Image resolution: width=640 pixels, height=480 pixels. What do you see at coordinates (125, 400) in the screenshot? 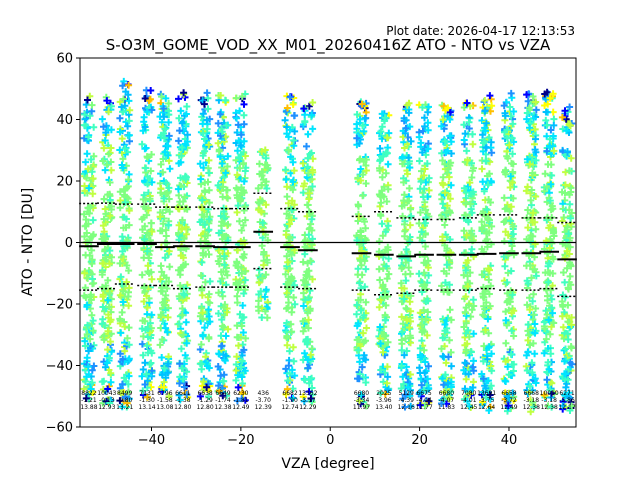
I see `column-mean-label: -0.80` at bounding box center [125, 400].